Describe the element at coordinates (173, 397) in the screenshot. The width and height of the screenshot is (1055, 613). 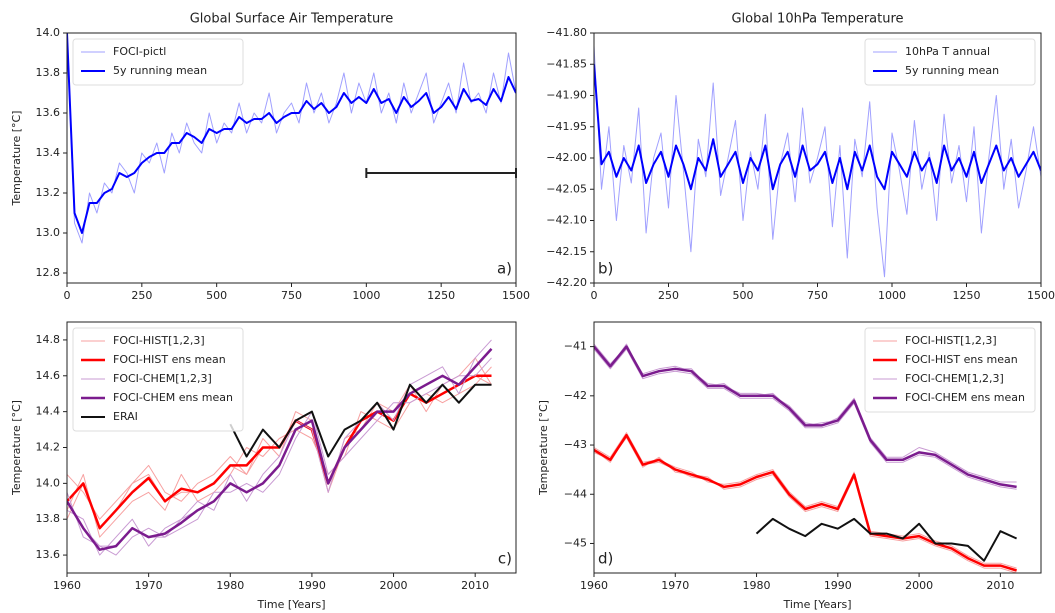
I see `legend-label: FOCI-CHEM ens mean` at that location.